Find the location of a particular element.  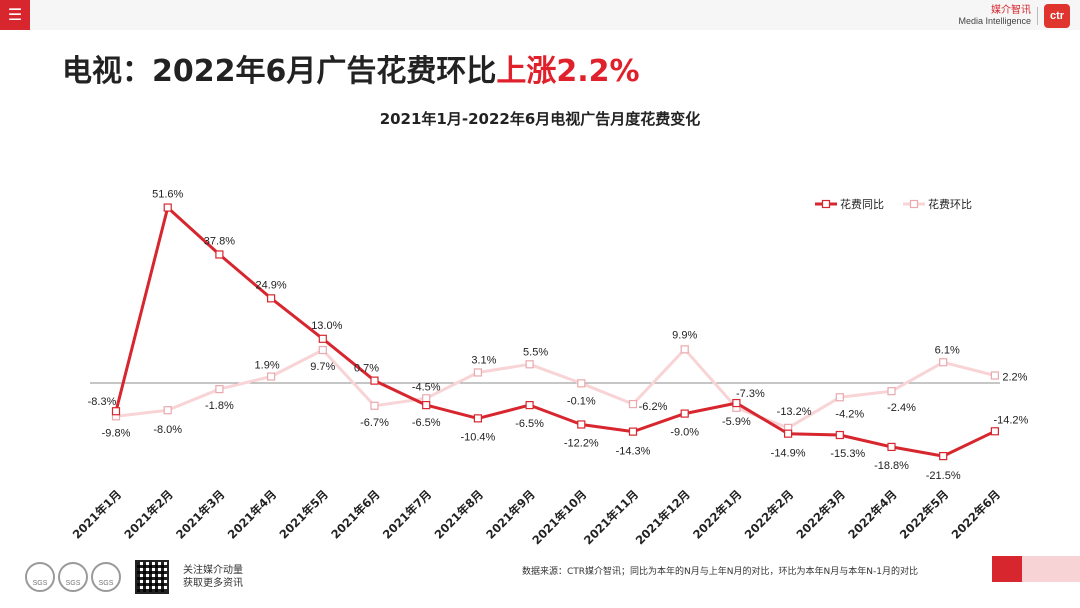

top-bar: ☰ 媒介智讯 Media Intelligence ctr is located at coordinates (540, 15).